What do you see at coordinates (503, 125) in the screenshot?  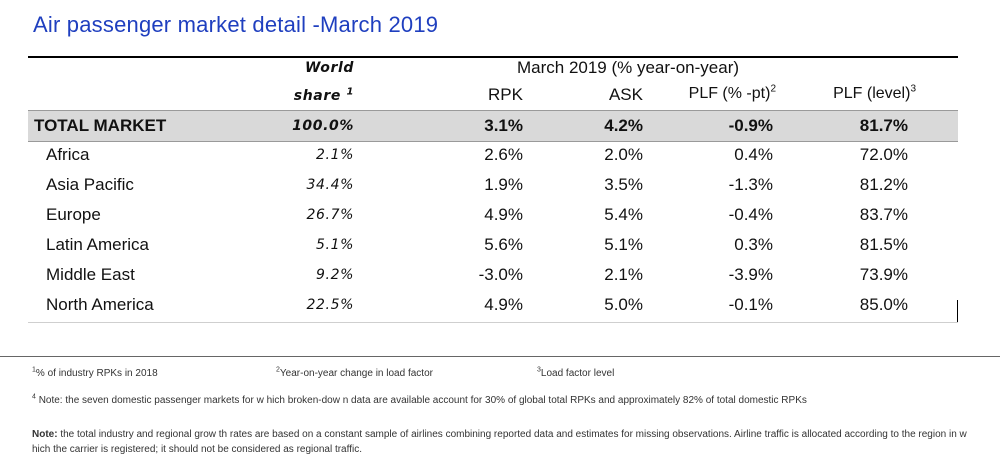 I see `row-rpk: 3.1%` at bounding box center [503, 125].